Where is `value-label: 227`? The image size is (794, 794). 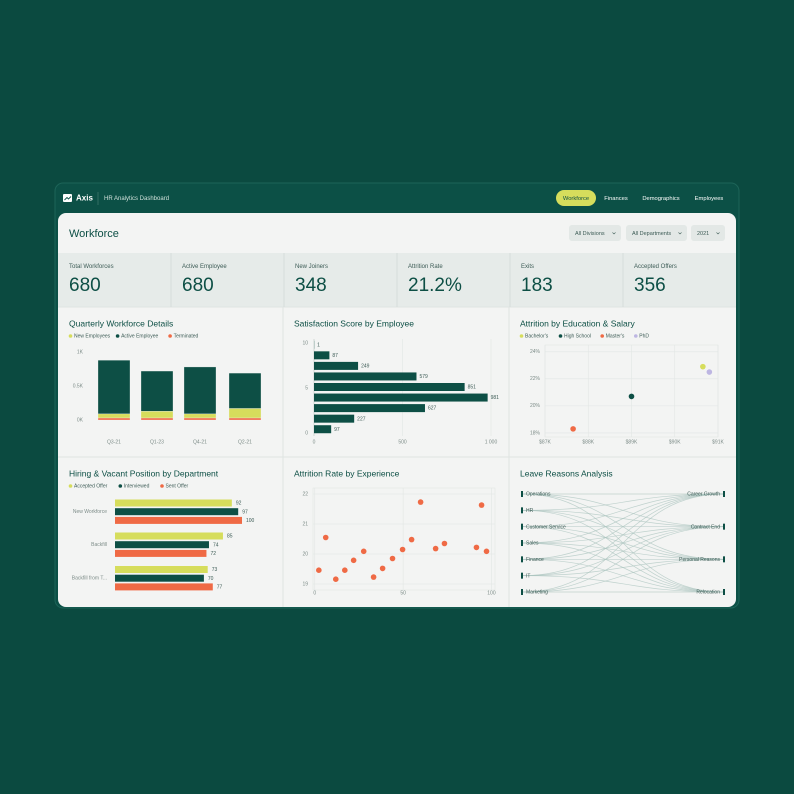 value-label: 227 is located at coordinates (361, 419).